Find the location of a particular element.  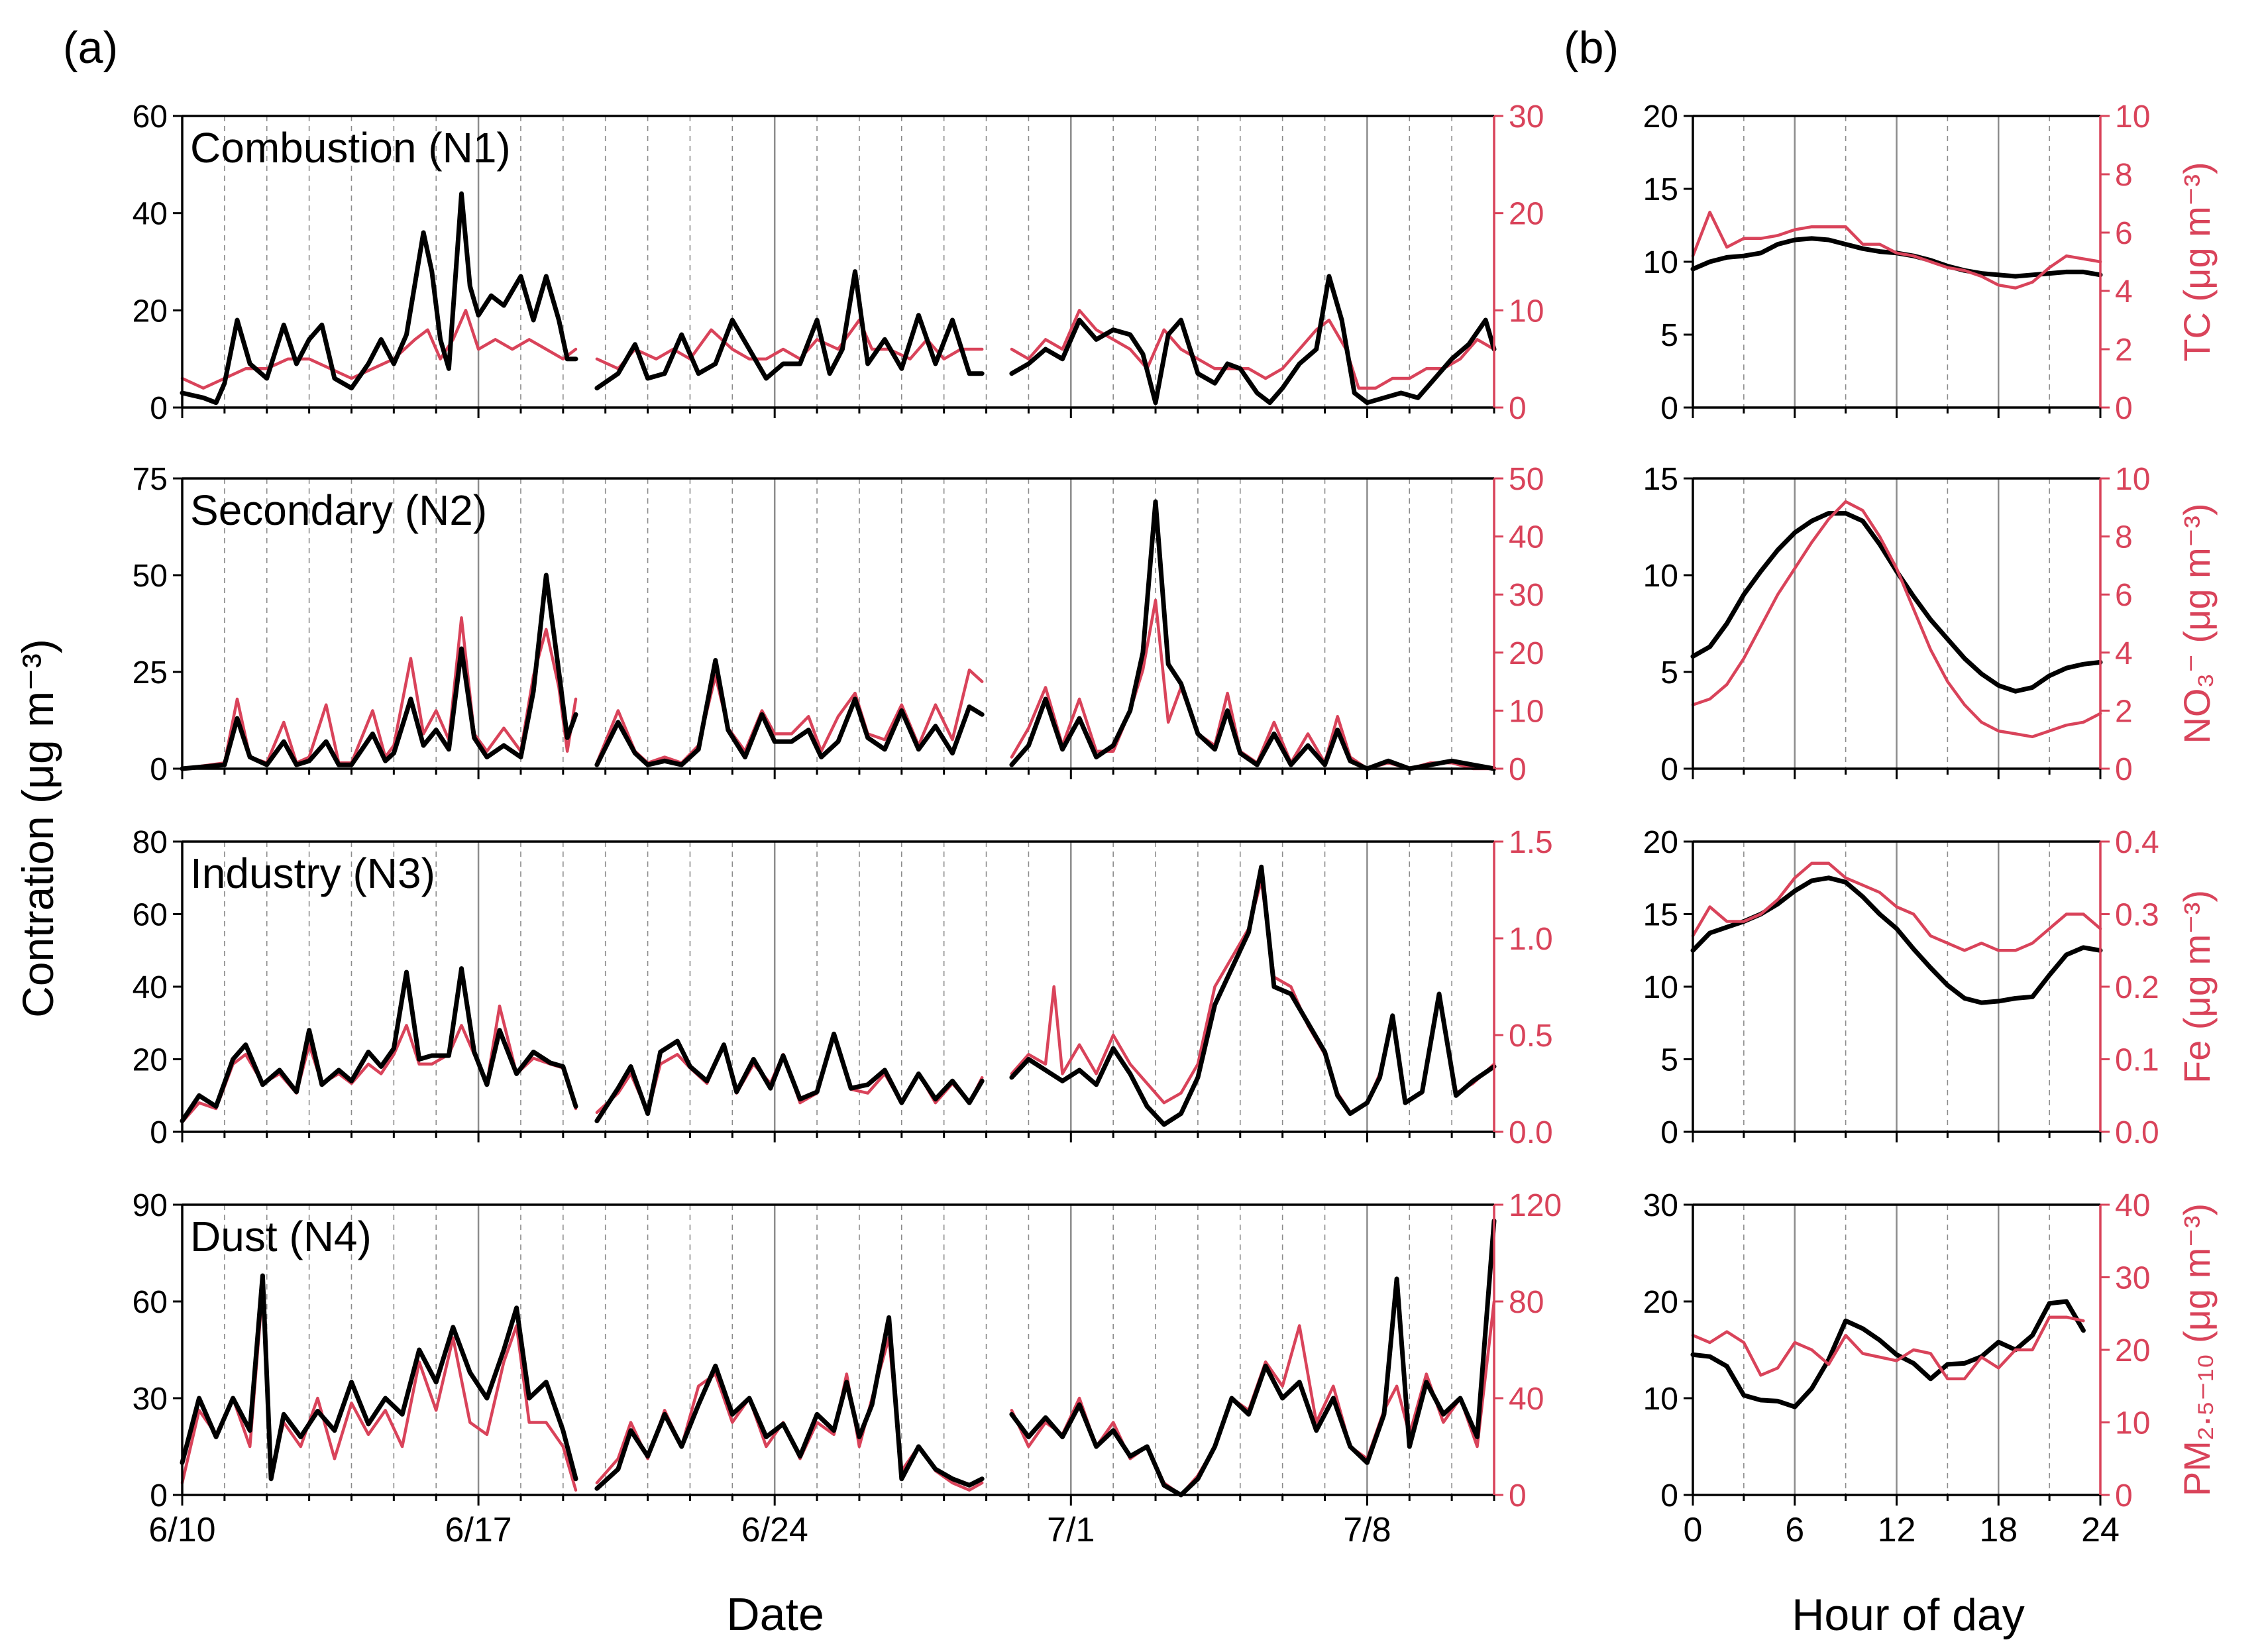

y2-tick-label: 80 is located at coordinates (1526, 1302).